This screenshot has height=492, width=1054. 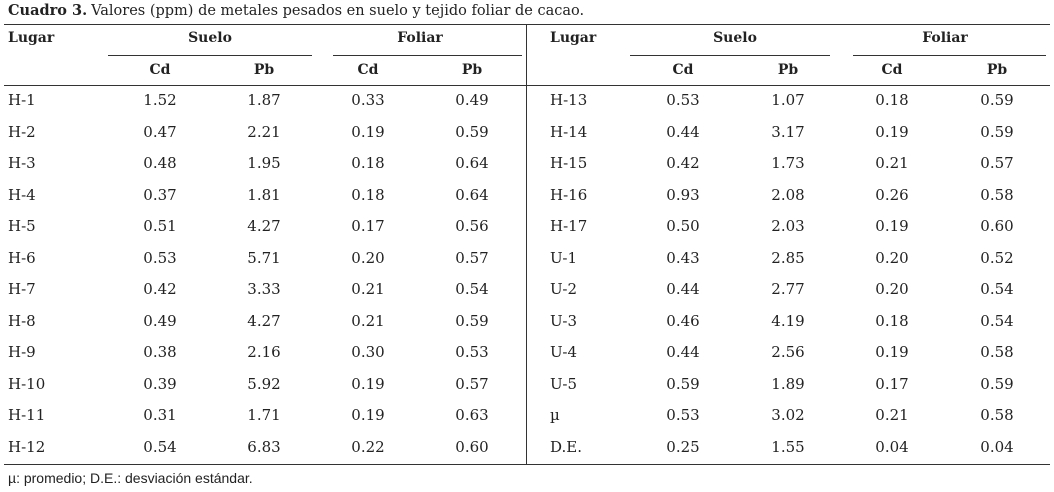 I want to click on value-cell: 1.52, so click(x=160, y=100).